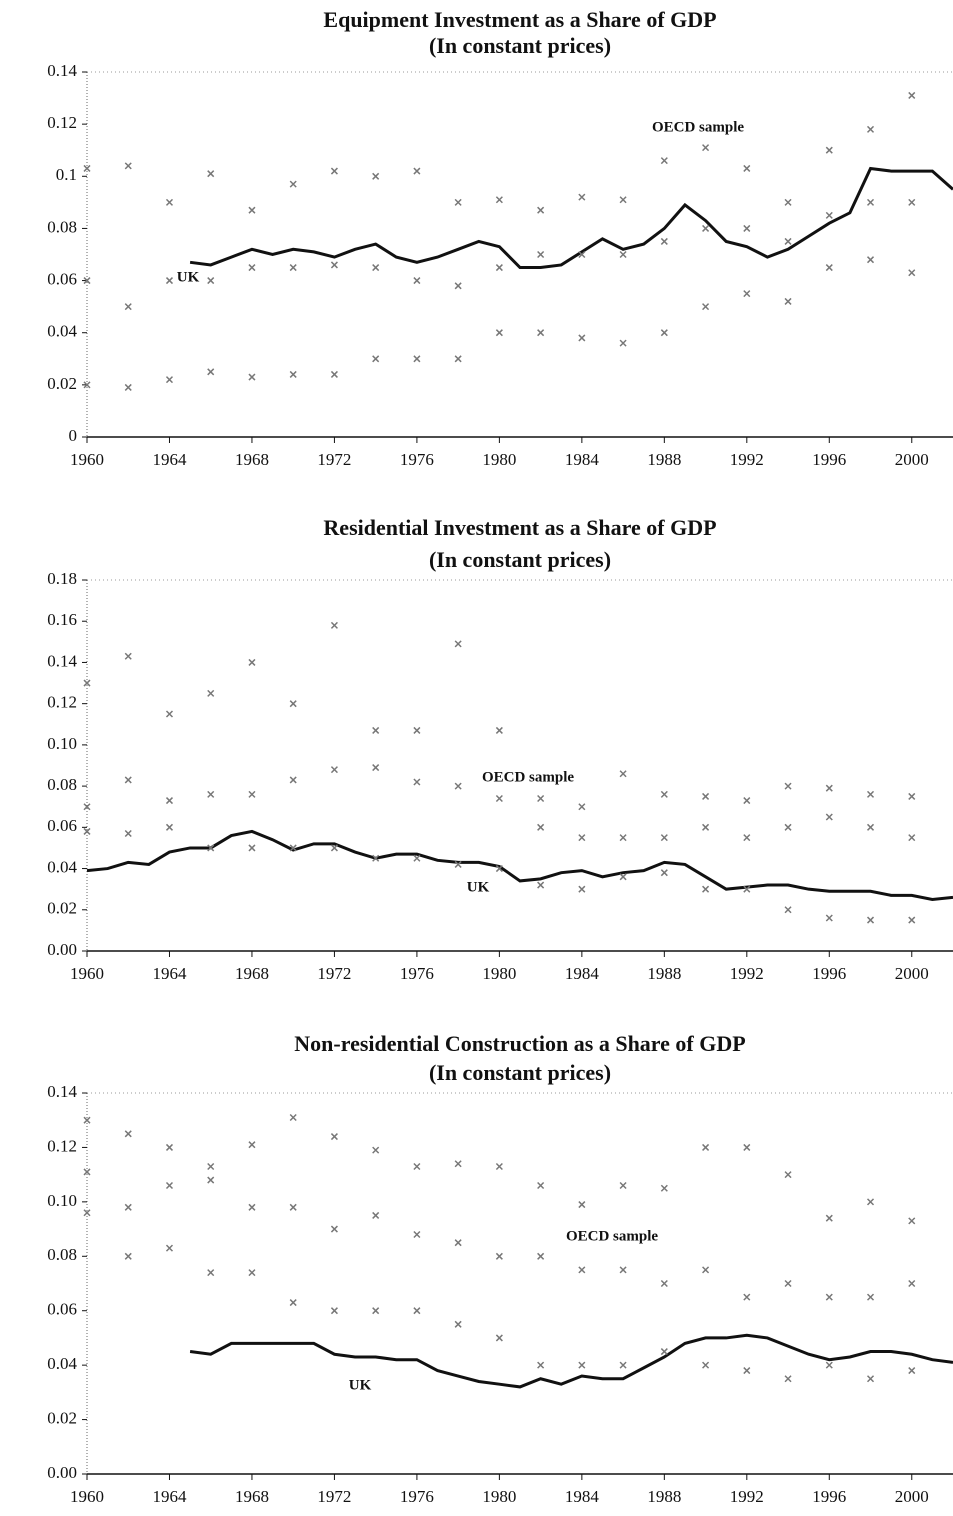 Image resolution: width=953 pixels, height=1516 pixels. I want to click on chart-title: Equipment Investment as a Share of GDP, so click(519, 19).